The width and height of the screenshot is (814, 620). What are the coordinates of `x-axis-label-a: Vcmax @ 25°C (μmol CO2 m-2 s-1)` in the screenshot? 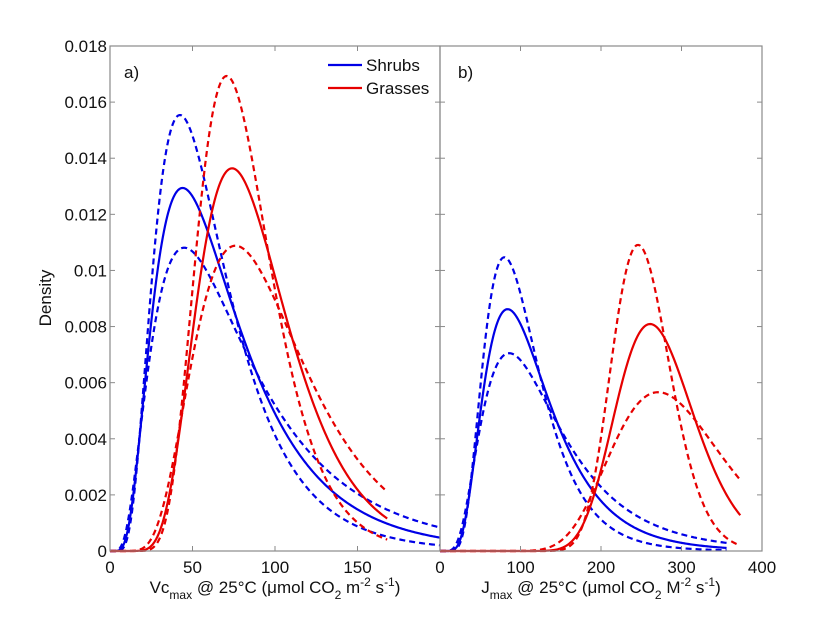 It's located at (275, 588).